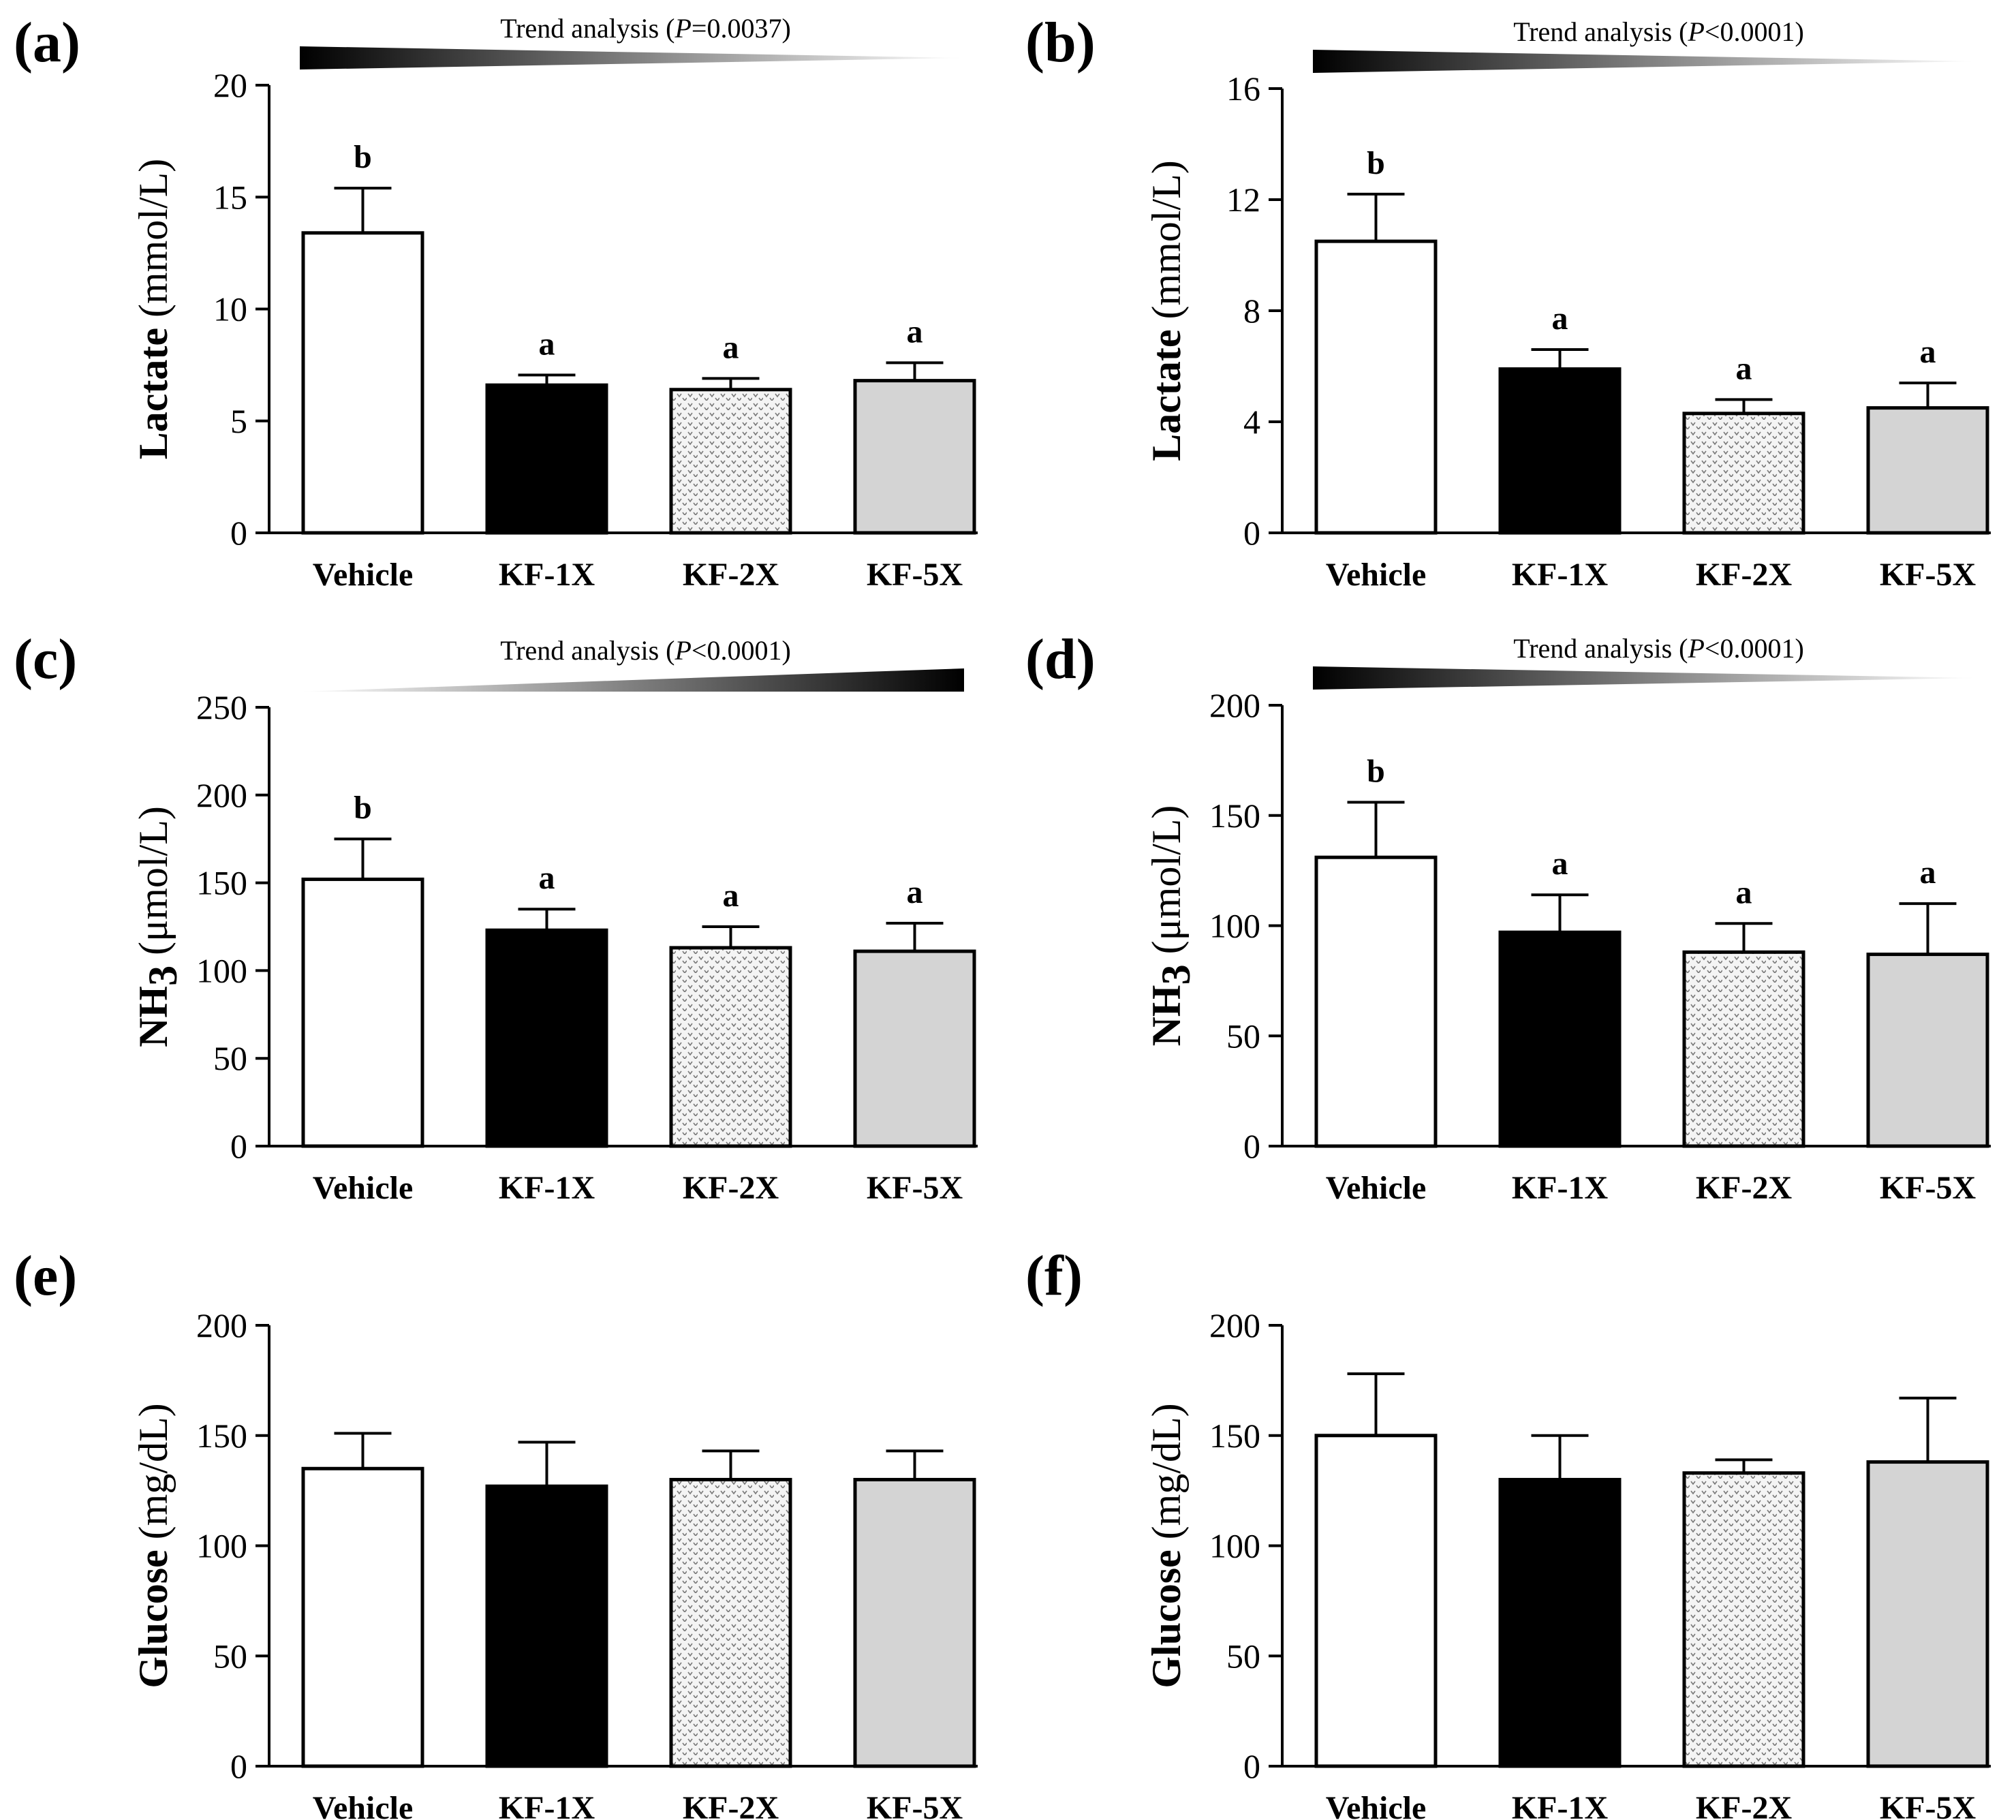 This screenshot has height=1820, width=2016. I want to click on y-tick-label: 8, so click(1251, 311).